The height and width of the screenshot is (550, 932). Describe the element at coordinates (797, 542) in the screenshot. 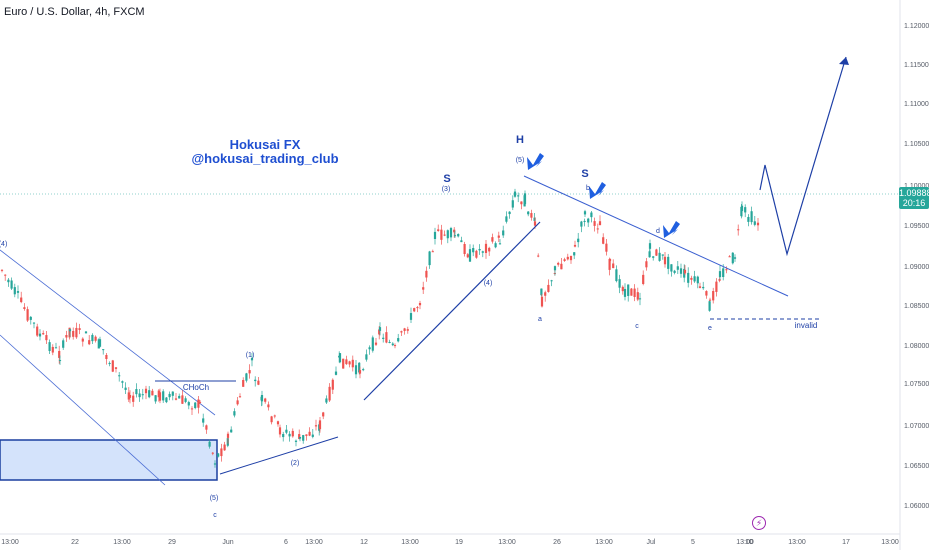

I see `x-tick-label: 13:00` at that location.